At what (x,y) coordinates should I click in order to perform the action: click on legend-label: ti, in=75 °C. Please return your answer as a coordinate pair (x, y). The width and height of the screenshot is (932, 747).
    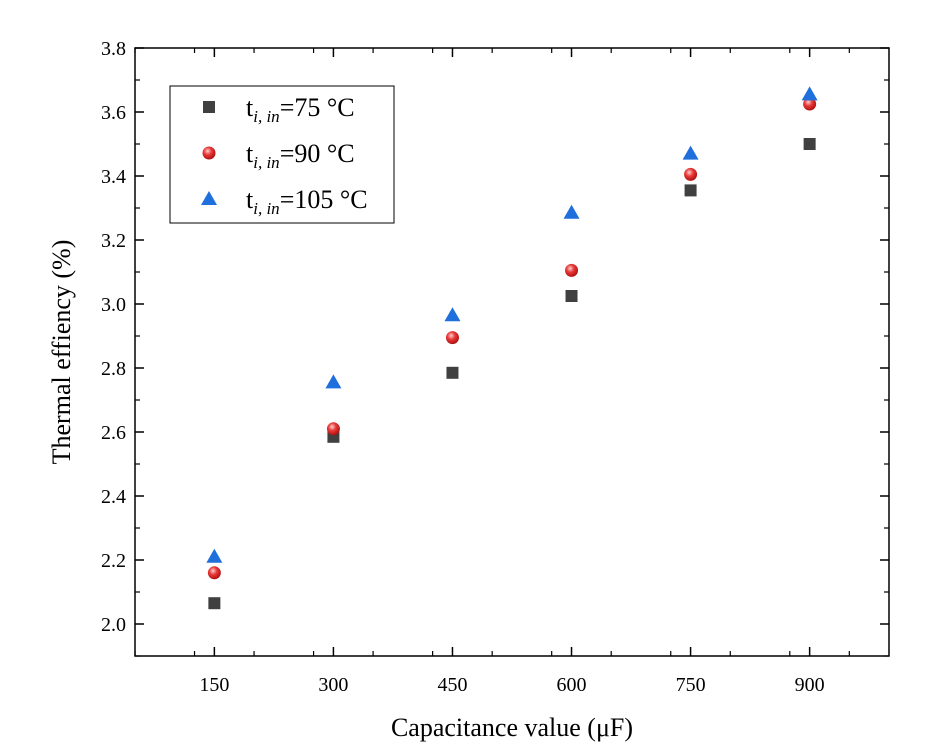
    Looking at the image, I should click on (300, 109).